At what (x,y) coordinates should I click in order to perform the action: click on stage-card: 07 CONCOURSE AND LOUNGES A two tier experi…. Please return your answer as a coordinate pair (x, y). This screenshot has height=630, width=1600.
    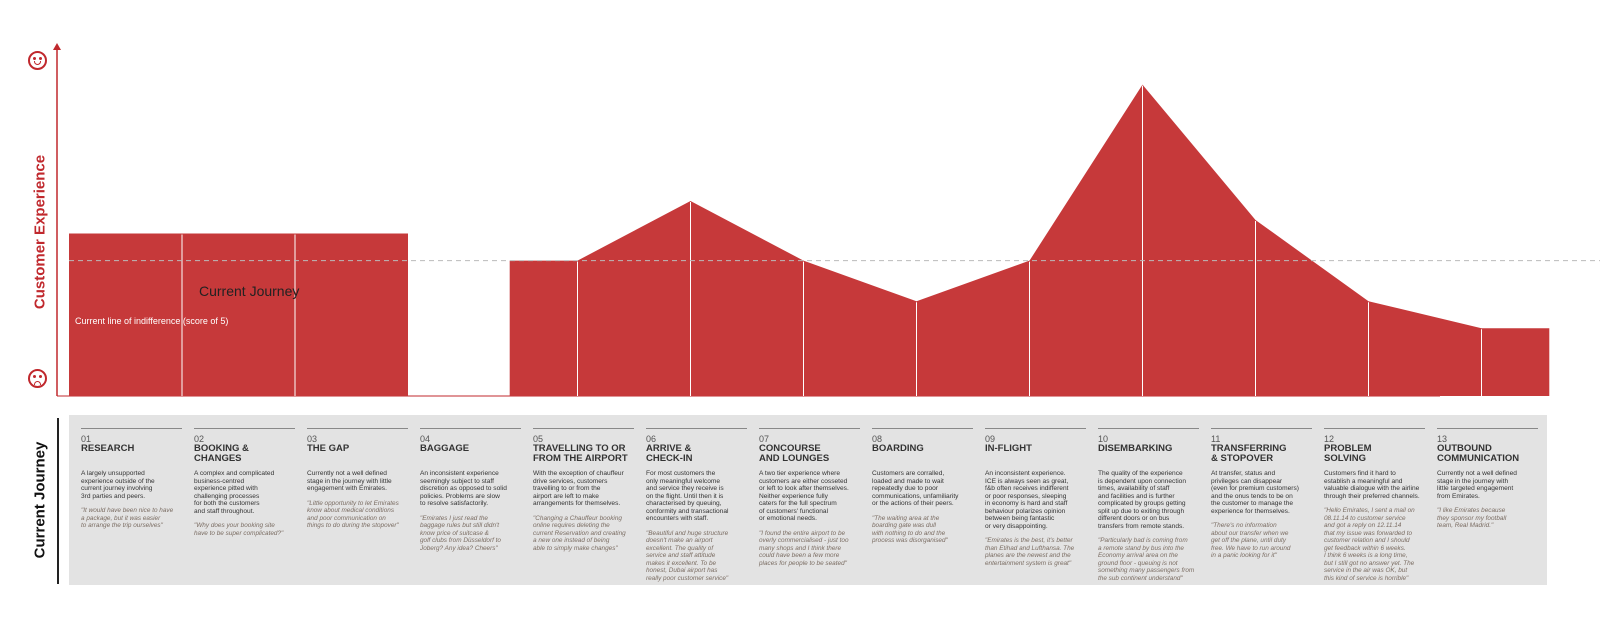
    Looking at the image, I should click on (809, 497).